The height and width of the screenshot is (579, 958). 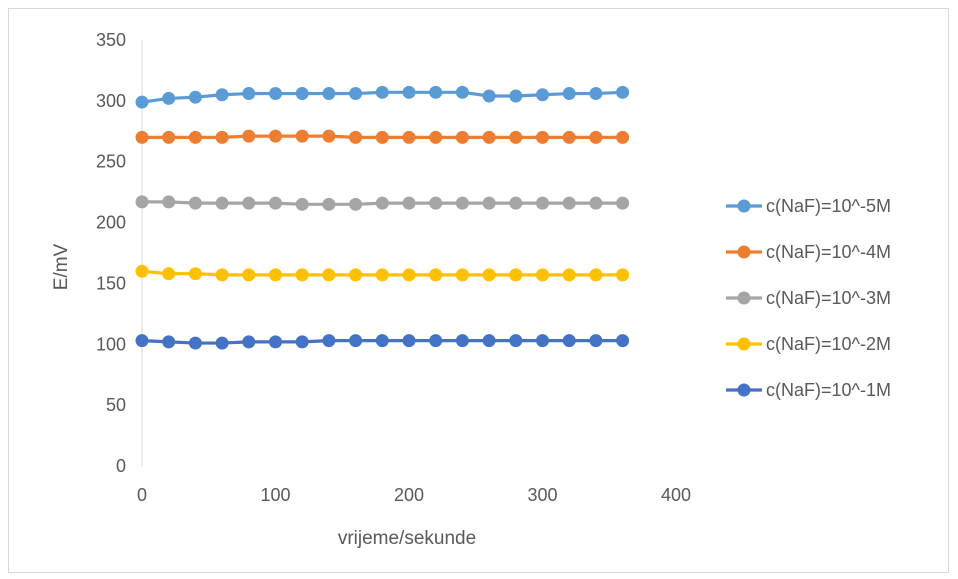 What do you see at coordinates (828, 206) in the screenshot?
I see `legend-label: c(NaF)=10^-5M` at bounding box center [828, 206].